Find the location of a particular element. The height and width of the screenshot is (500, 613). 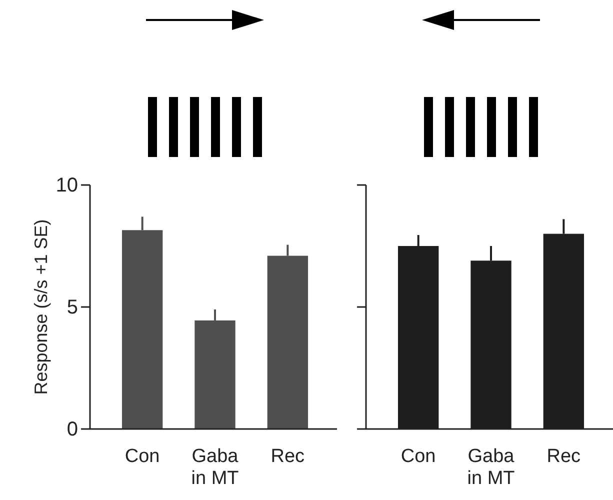

y-axis-title: Response (s/s +1 SE) is located at coordinates (41, 307).